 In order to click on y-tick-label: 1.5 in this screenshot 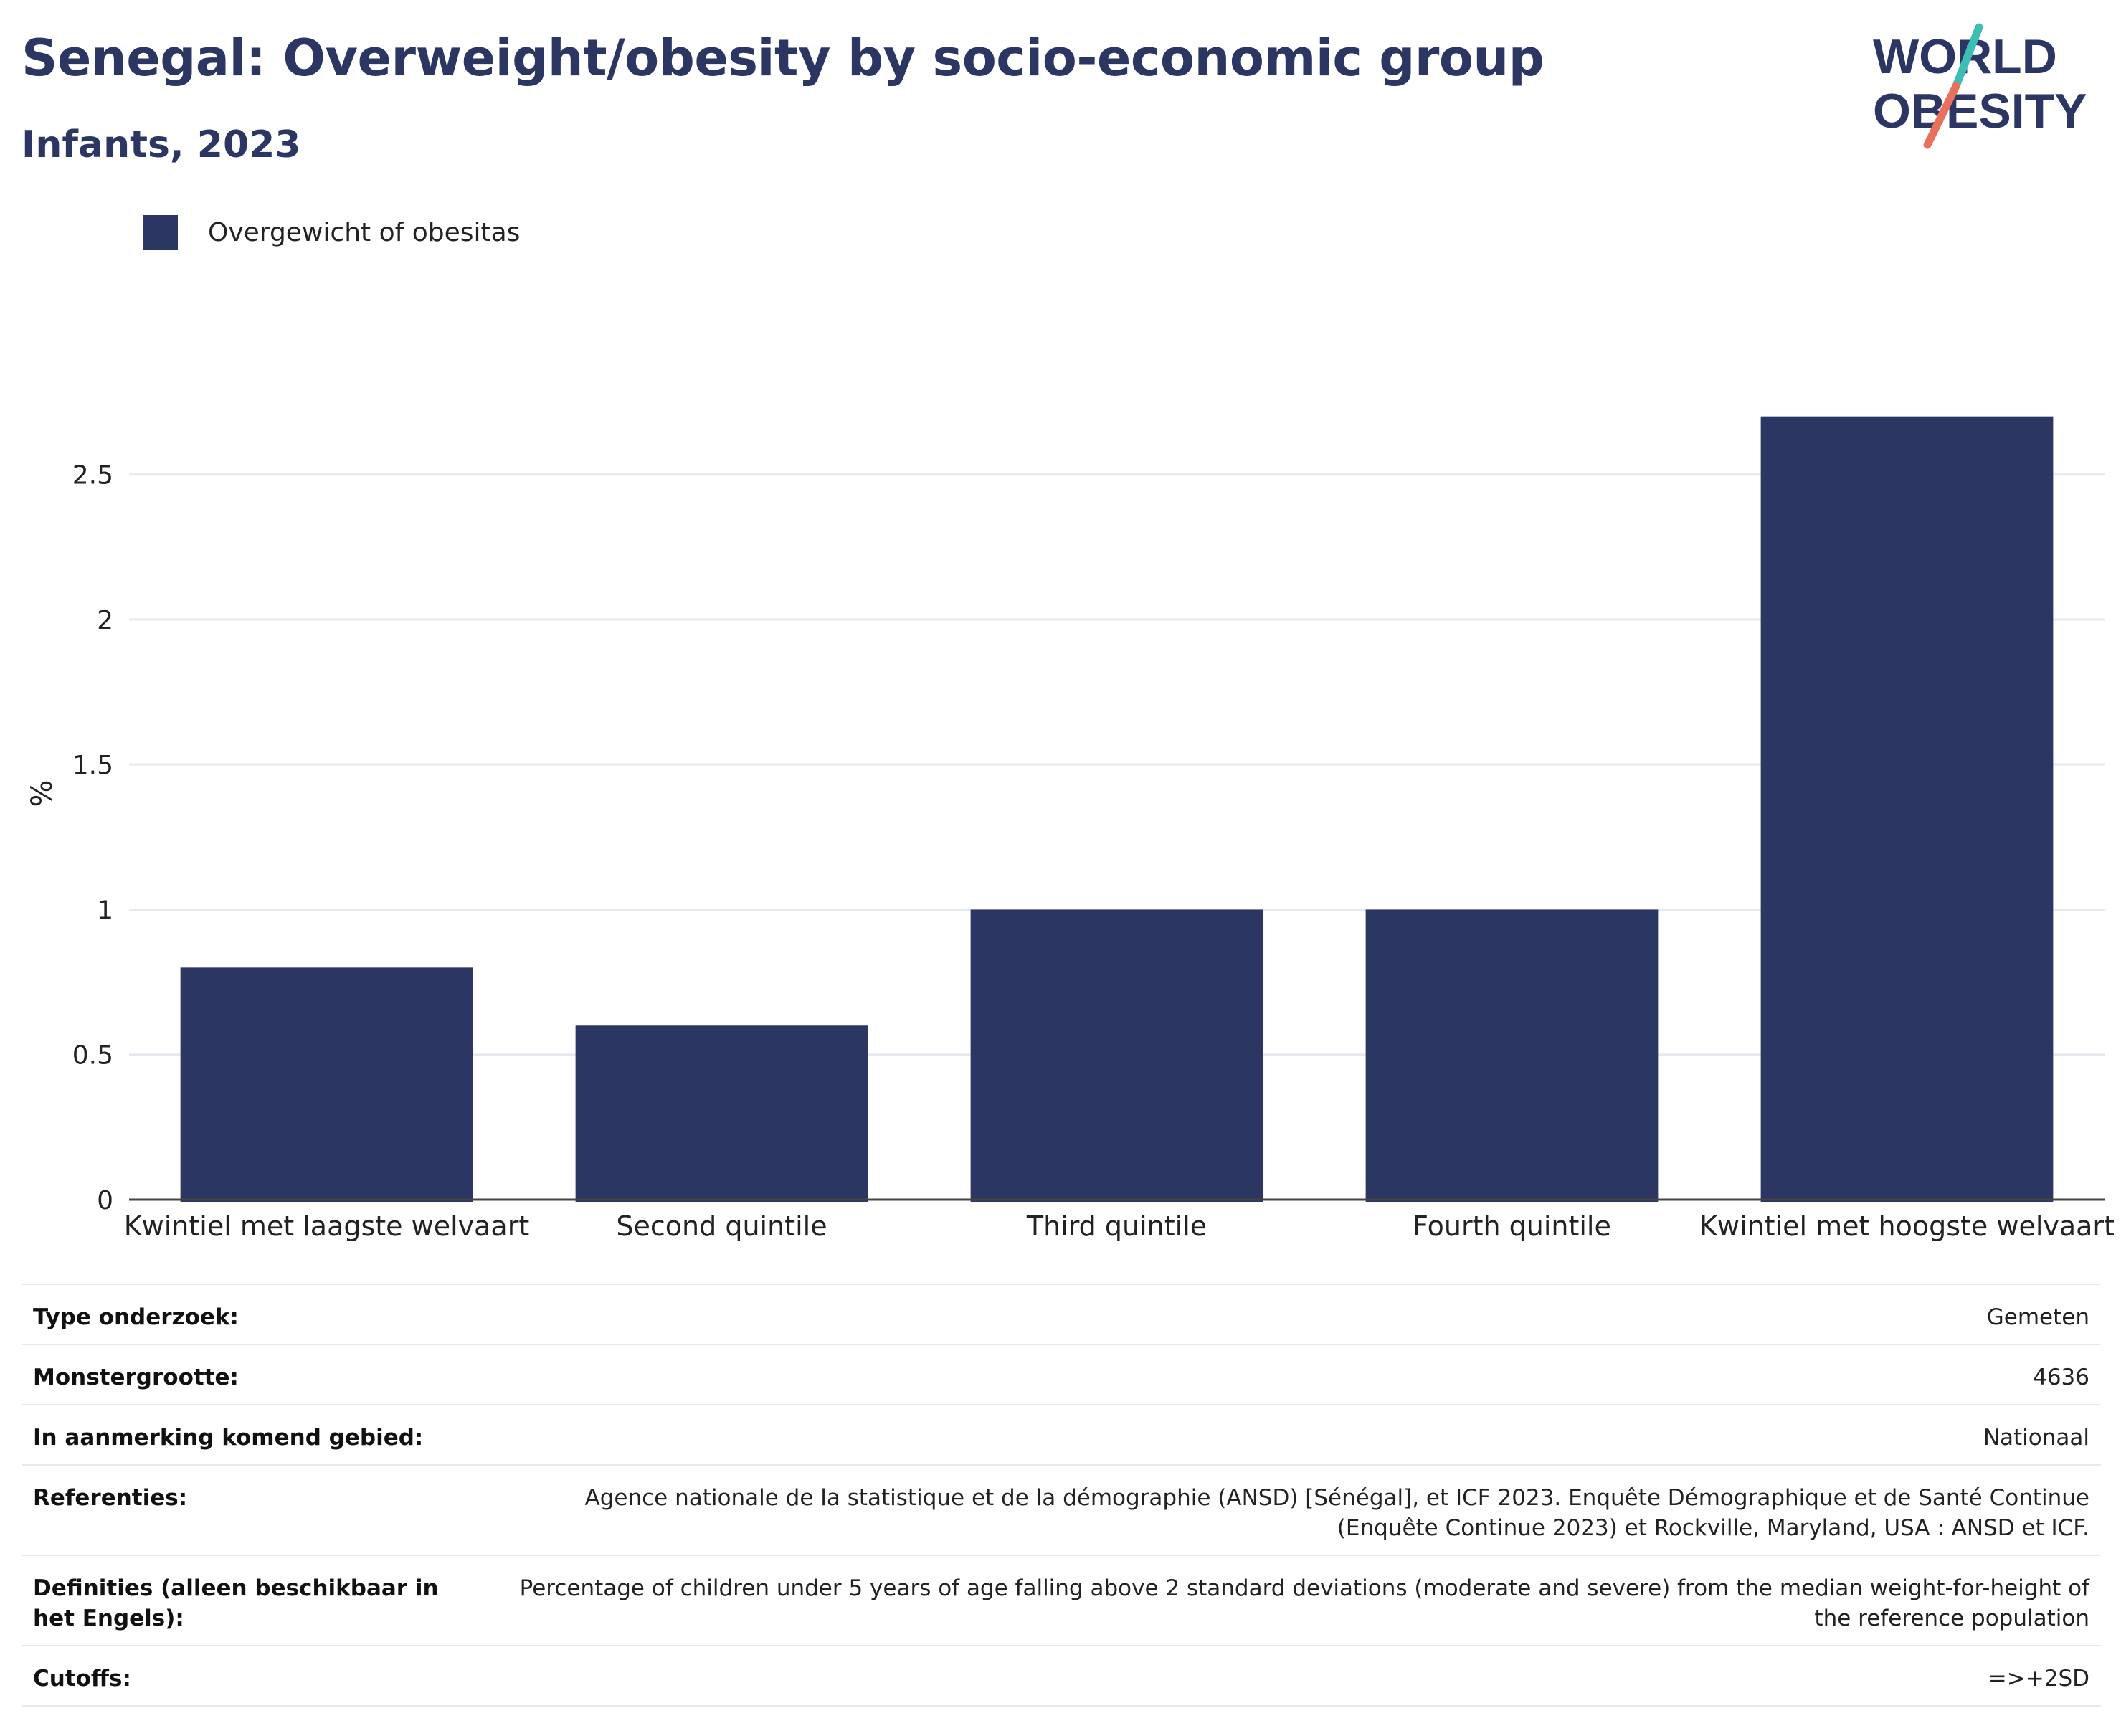, I will do `click(92, 766)`.